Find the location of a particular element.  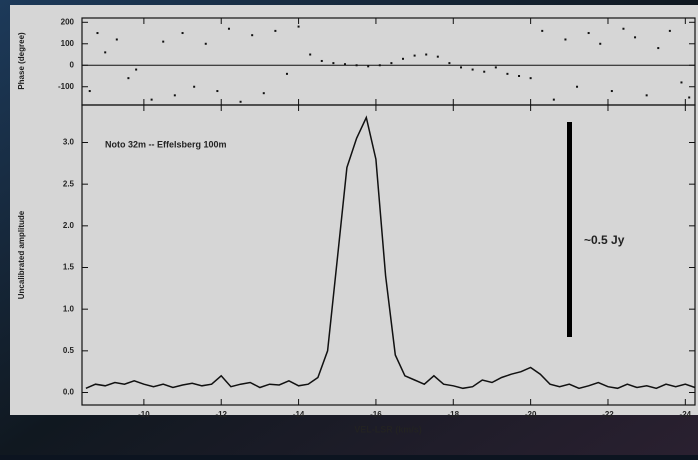

y-axis-label: Phase (degree) is located at coordinates (21, 61).